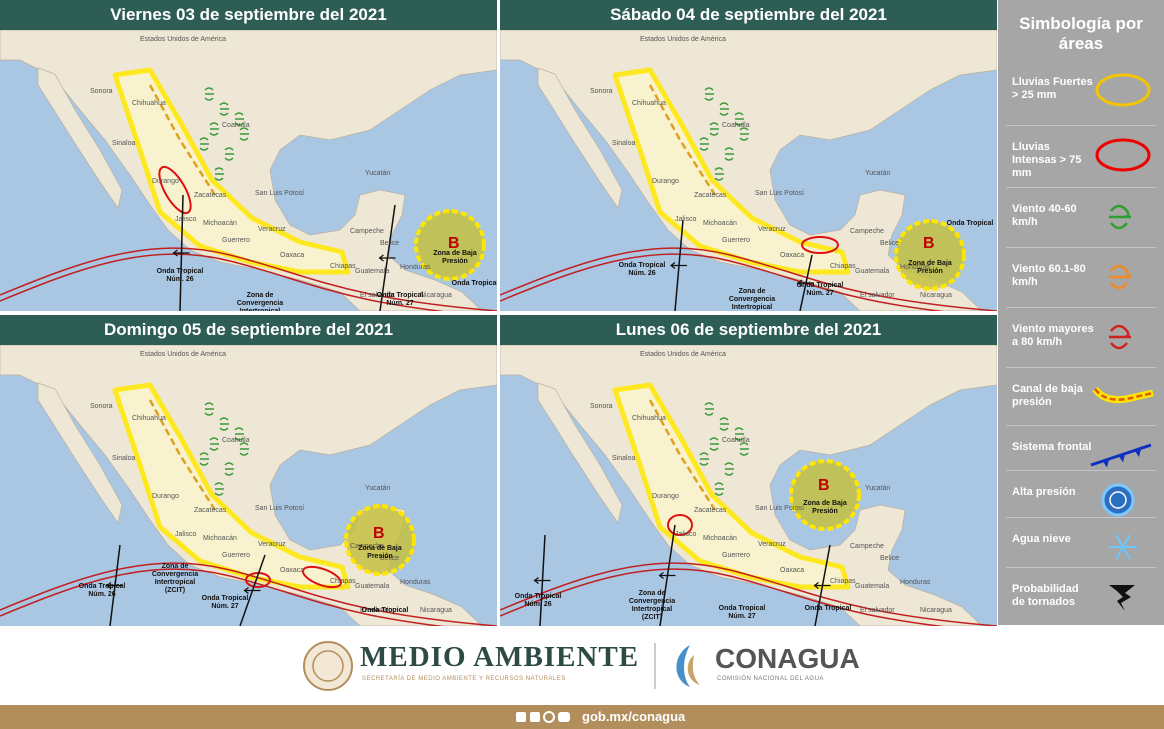 Image resolution: width=1164 pixels, height=729 pixels. I want to click on legend-label: Viento mayores a 80 km/h, so click(1053, 335).